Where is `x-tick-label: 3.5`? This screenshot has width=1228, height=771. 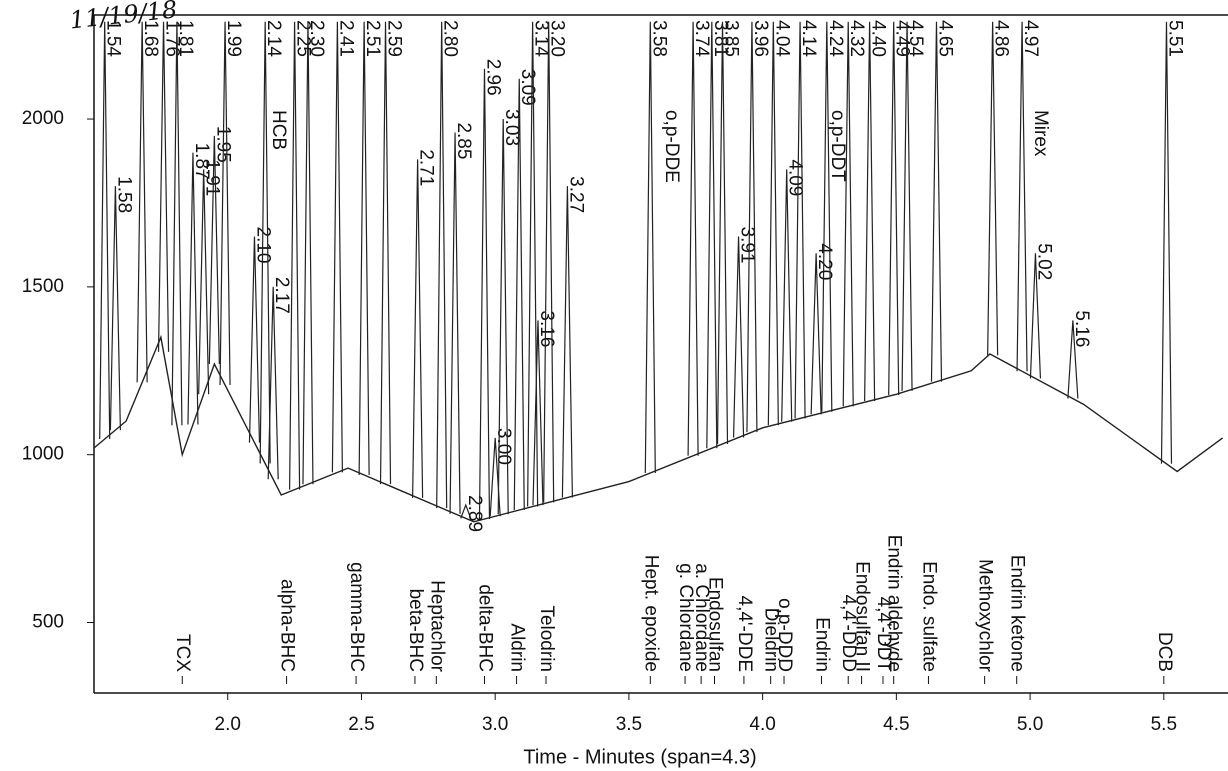 x-tick-label: 3.5 is located at coordinates (629, 724).